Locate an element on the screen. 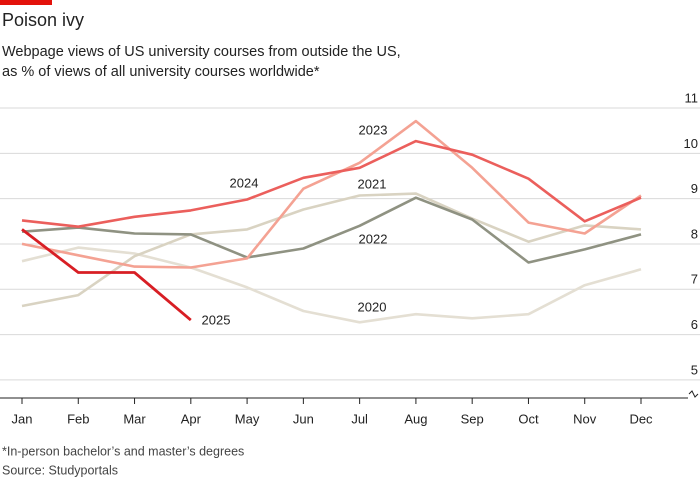 The width and height of the screenshot is (700, 484). x-tick-label: Jul is located at coordinates (359, 418).